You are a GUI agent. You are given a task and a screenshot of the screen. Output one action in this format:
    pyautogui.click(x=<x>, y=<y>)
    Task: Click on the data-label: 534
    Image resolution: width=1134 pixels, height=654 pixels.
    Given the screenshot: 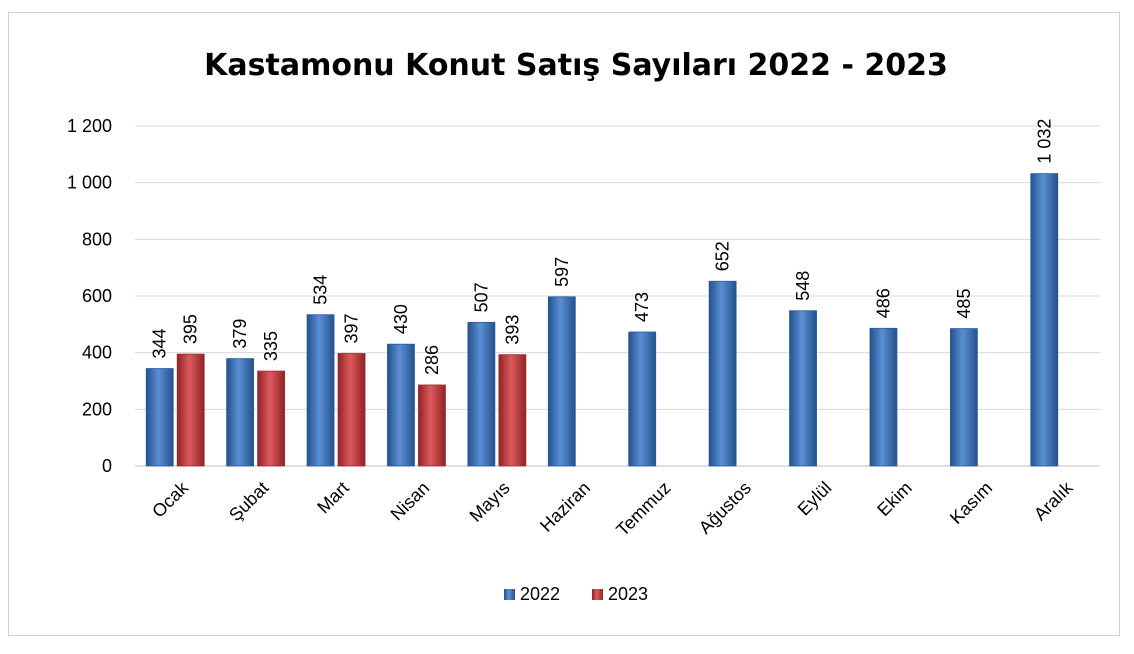 What is the action you would take?
    pyautogui.click(x=321, y=290)
    